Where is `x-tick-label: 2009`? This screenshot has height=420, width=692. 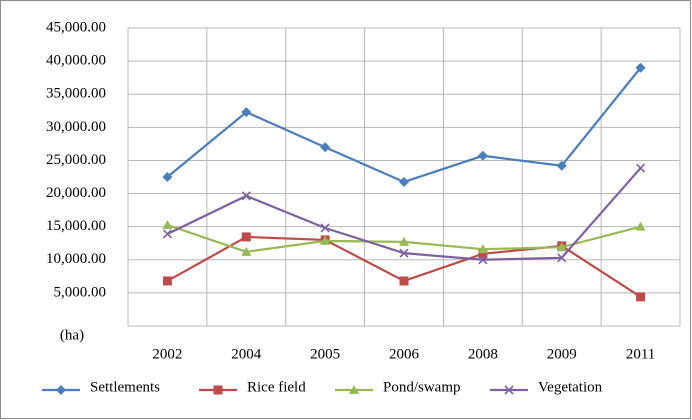
x-tick-label: 2009 is located at coordinates (562, 354).